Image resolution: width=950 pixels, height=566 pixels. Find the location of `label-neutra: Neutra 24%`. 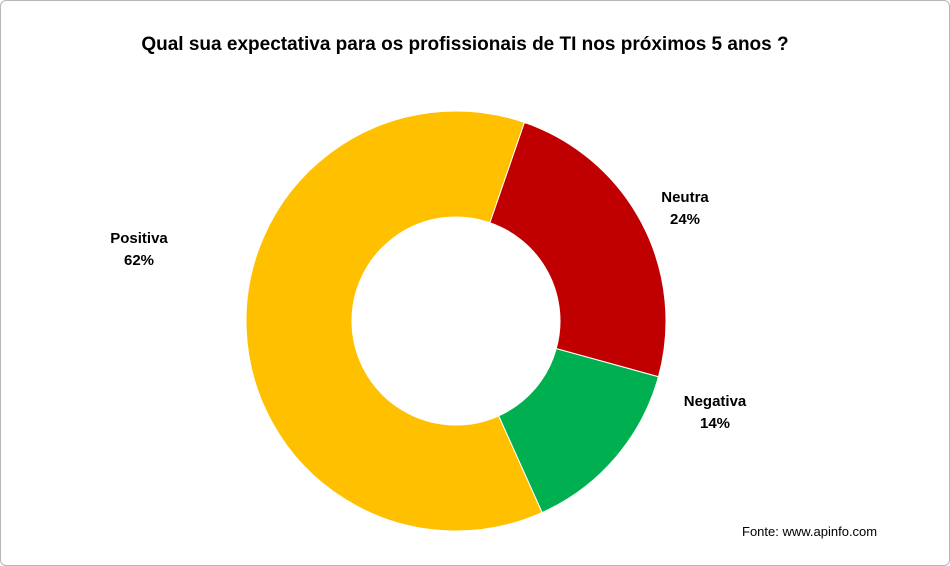

label-neutra: Neutra 24% is located at coordinates (685, 209).